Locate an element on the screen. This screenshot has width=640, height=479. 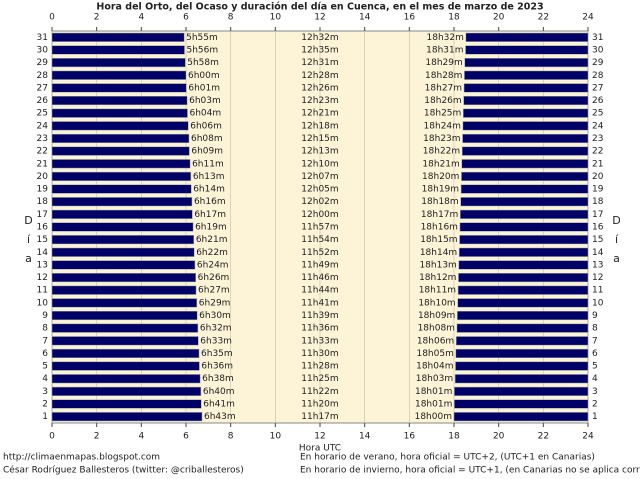
duration-label: 12h13m is located at coordinates (319, 152).